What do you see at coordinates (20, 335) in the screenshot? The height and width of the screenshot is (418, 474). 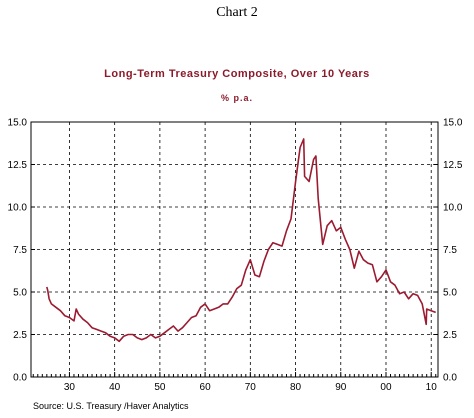 I see `y-tick-label-left: 2.5` at bounding box center [20, 335].